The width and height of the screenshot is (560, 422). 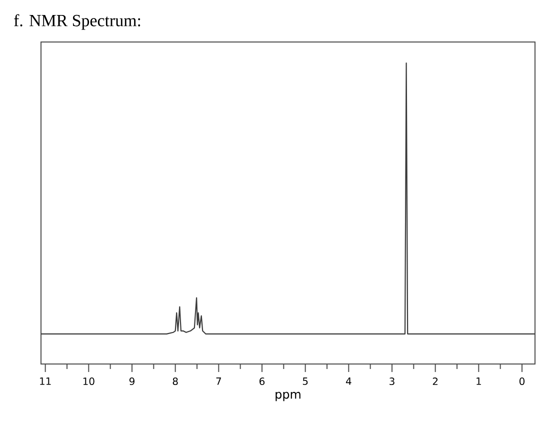 What do you see at coordinates (392, 382) in the screenshot?
I see `x-tick-label: 3` at bounding box center [392, 382].